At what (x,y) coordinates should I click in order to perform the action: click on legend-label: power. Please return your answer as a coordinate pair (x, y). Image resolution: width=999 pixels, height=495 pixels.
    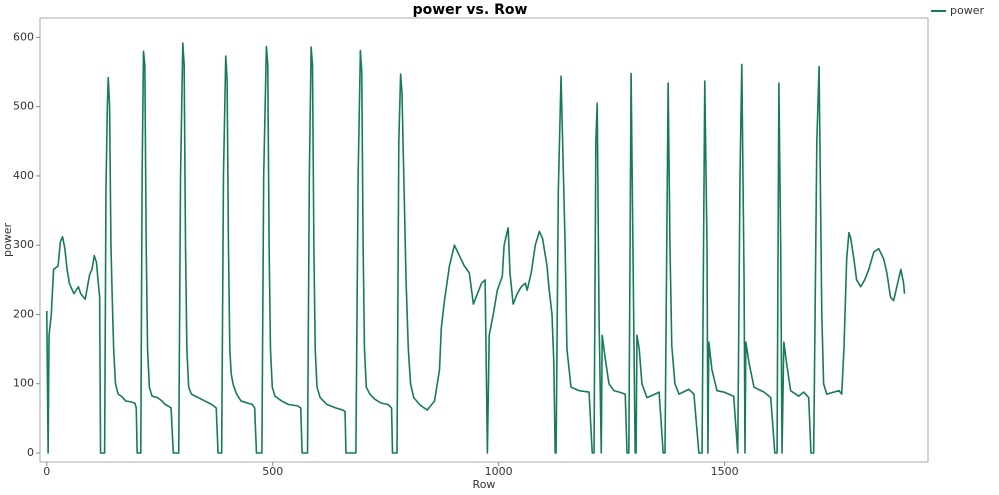
    Looking at the image, I should click on (967, 10).